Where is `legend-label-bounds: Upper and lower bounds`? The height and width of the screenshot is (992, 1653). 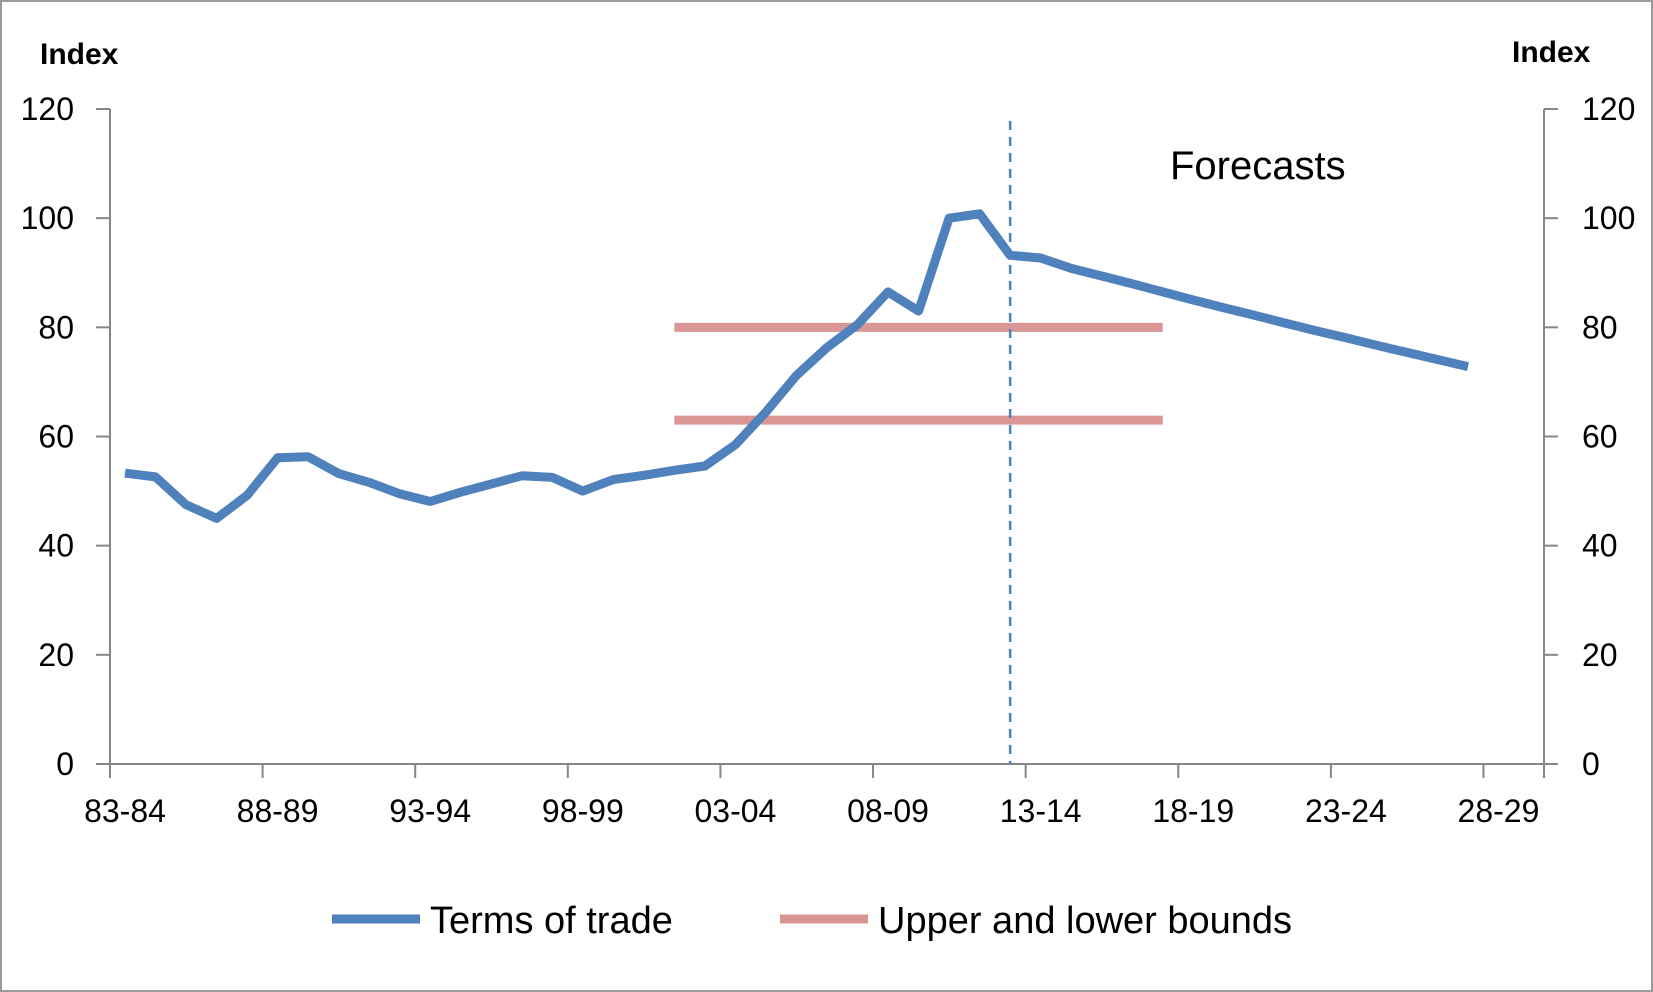
legend-label-bounds: Upper and lower bounds is located at coordinates (1085, 921).